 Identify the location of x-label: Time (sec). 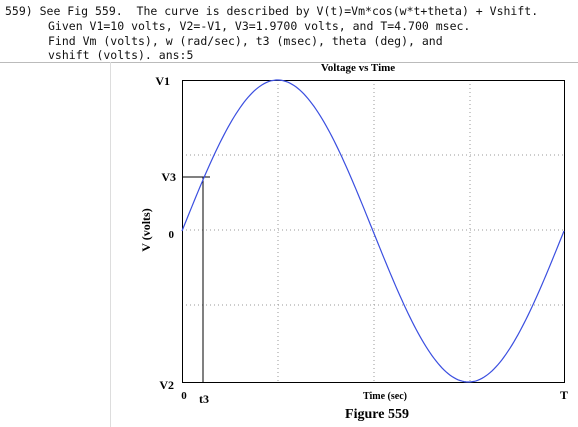
(385, 396).